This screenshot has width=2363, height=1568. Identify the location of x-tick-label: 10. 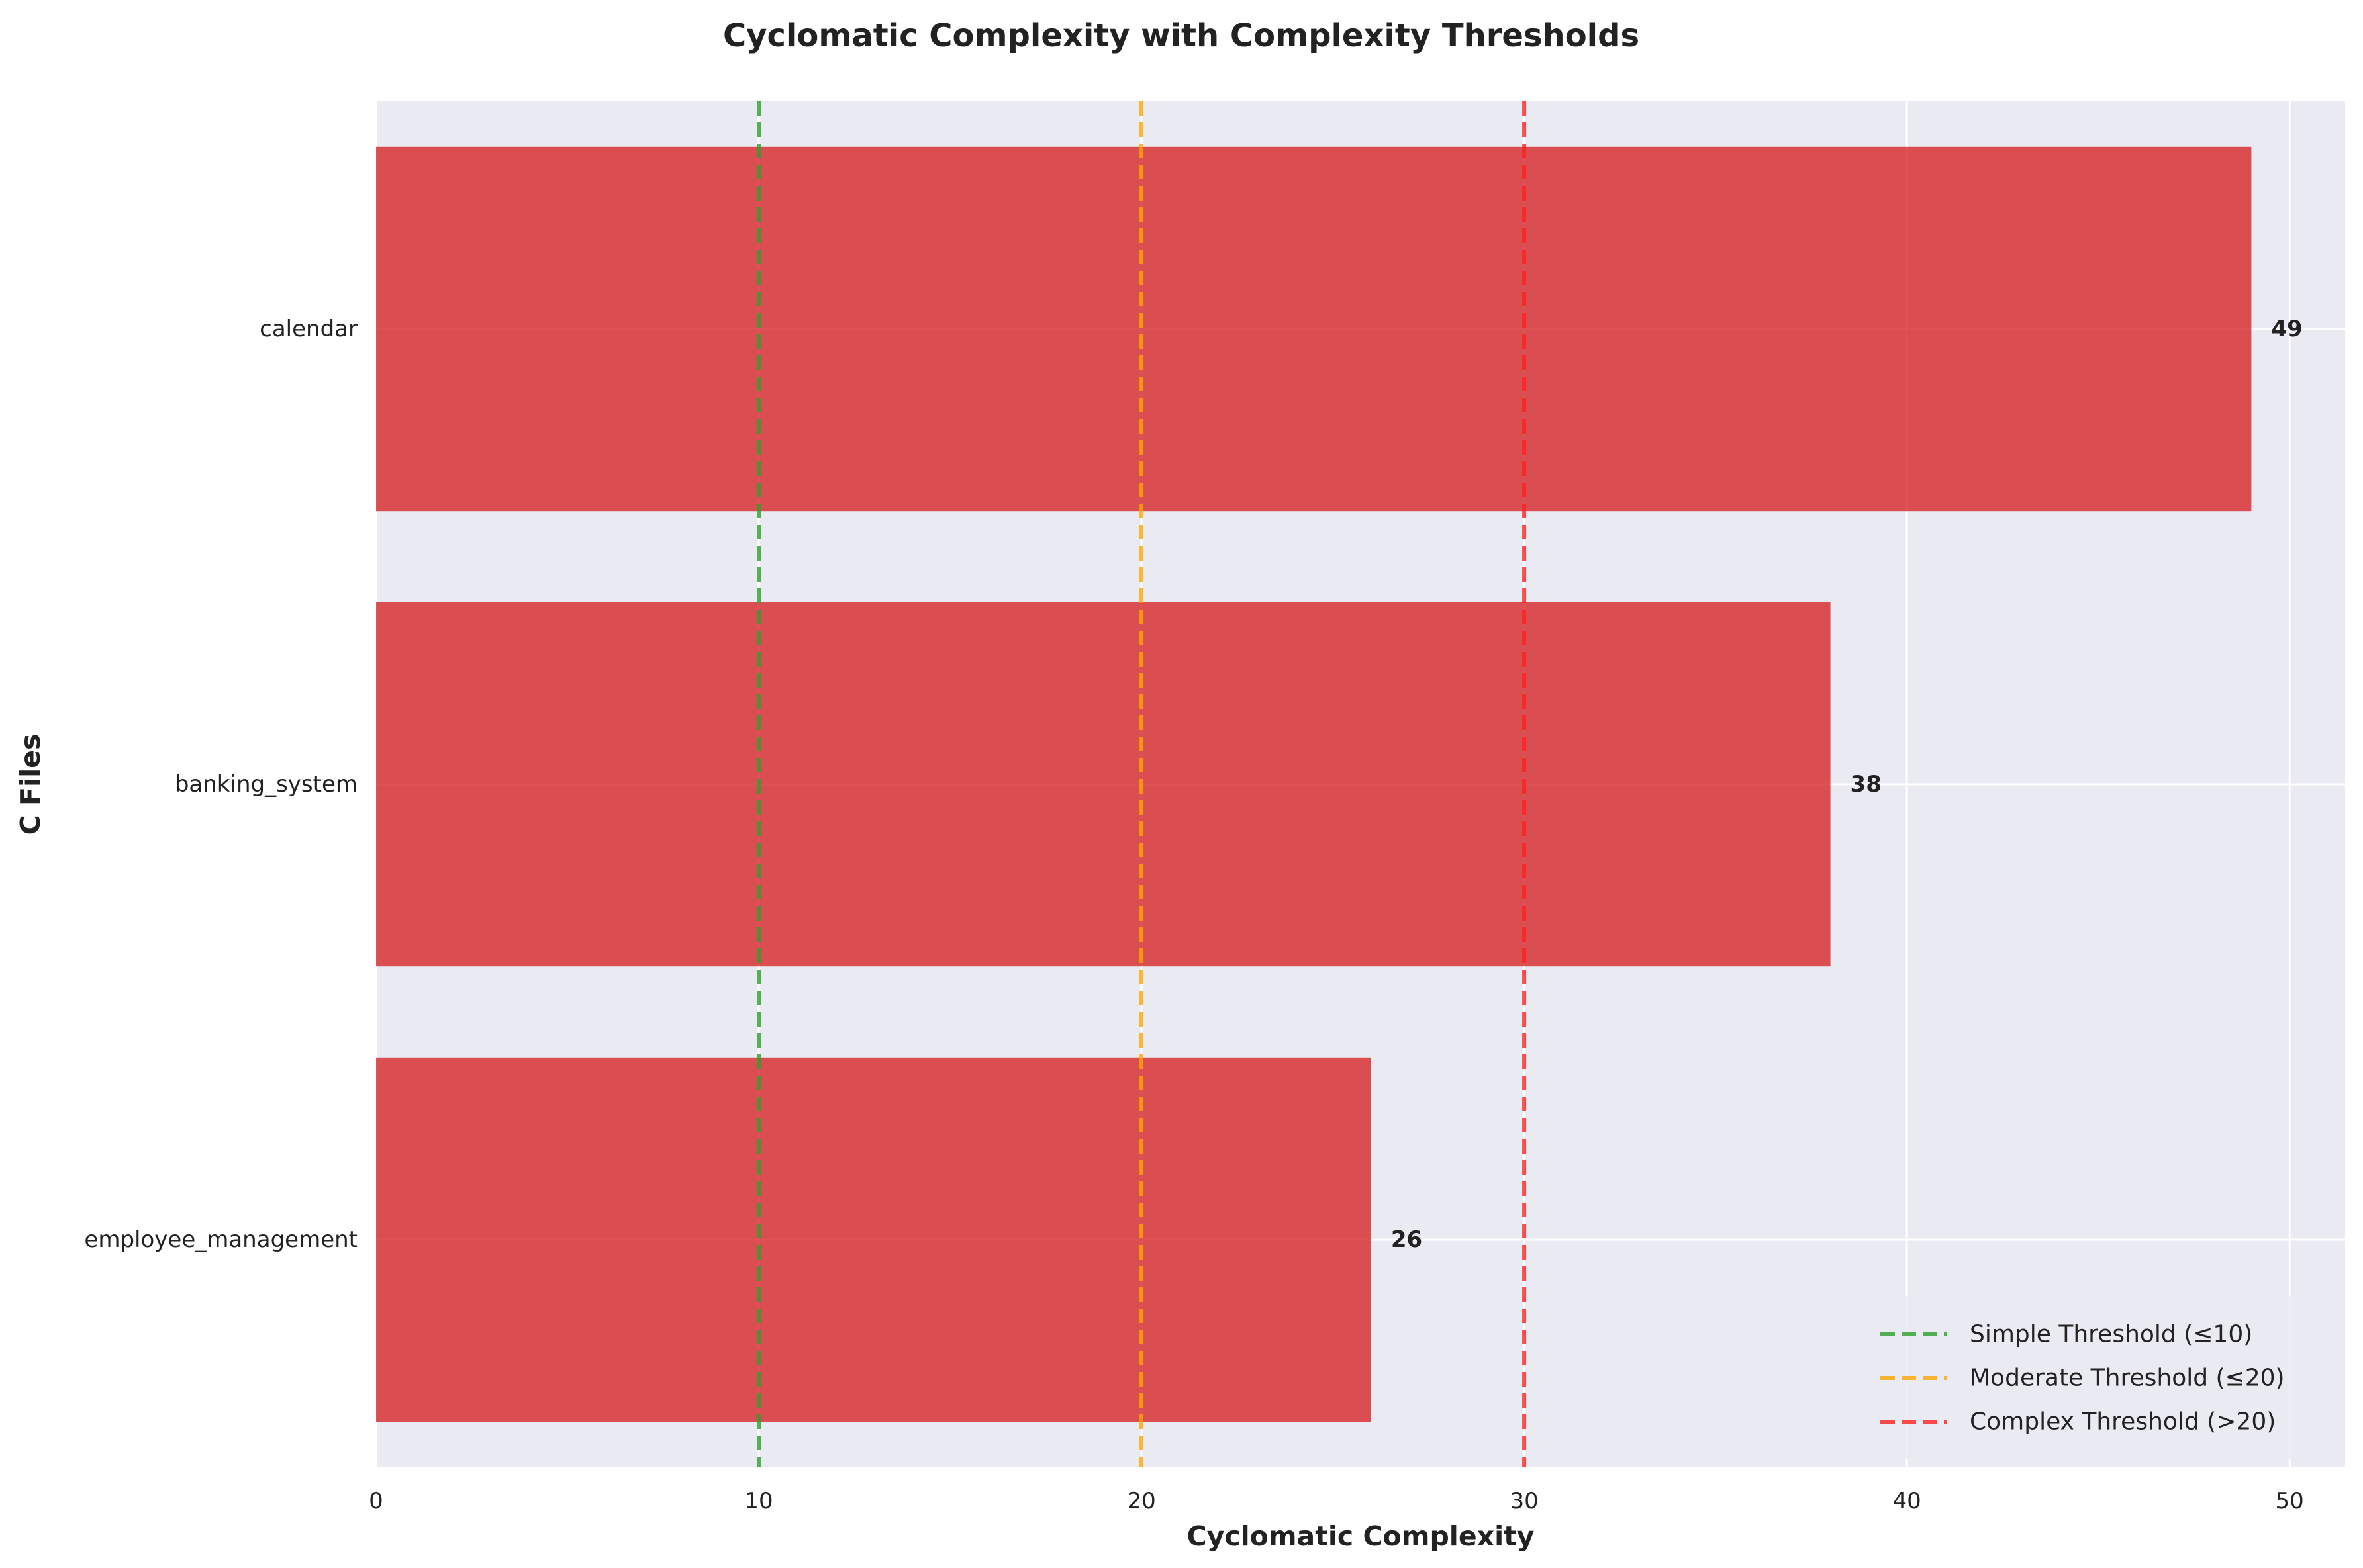
(758, 1501).